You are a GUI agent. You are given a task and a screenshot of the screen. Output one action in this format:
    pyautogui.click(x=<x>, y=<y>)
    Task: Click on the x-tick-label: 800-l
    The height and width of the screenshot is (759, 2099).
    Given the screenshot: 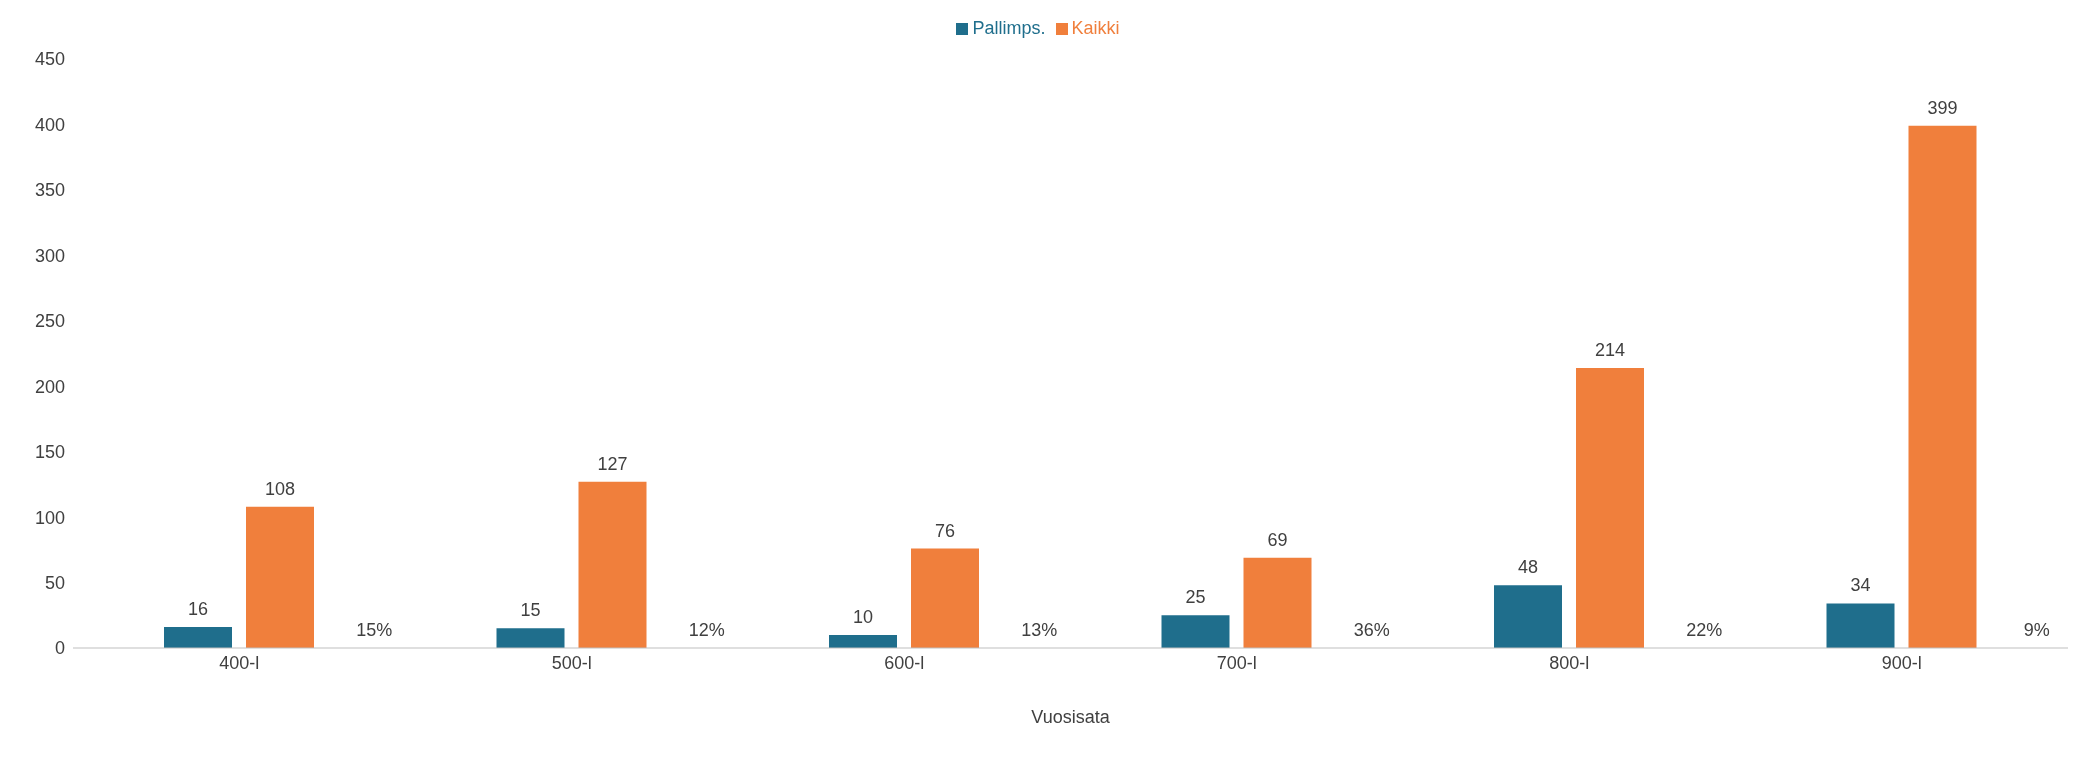 What is the action you would take?
    pyautogui.click(x=1569, y=662)
    